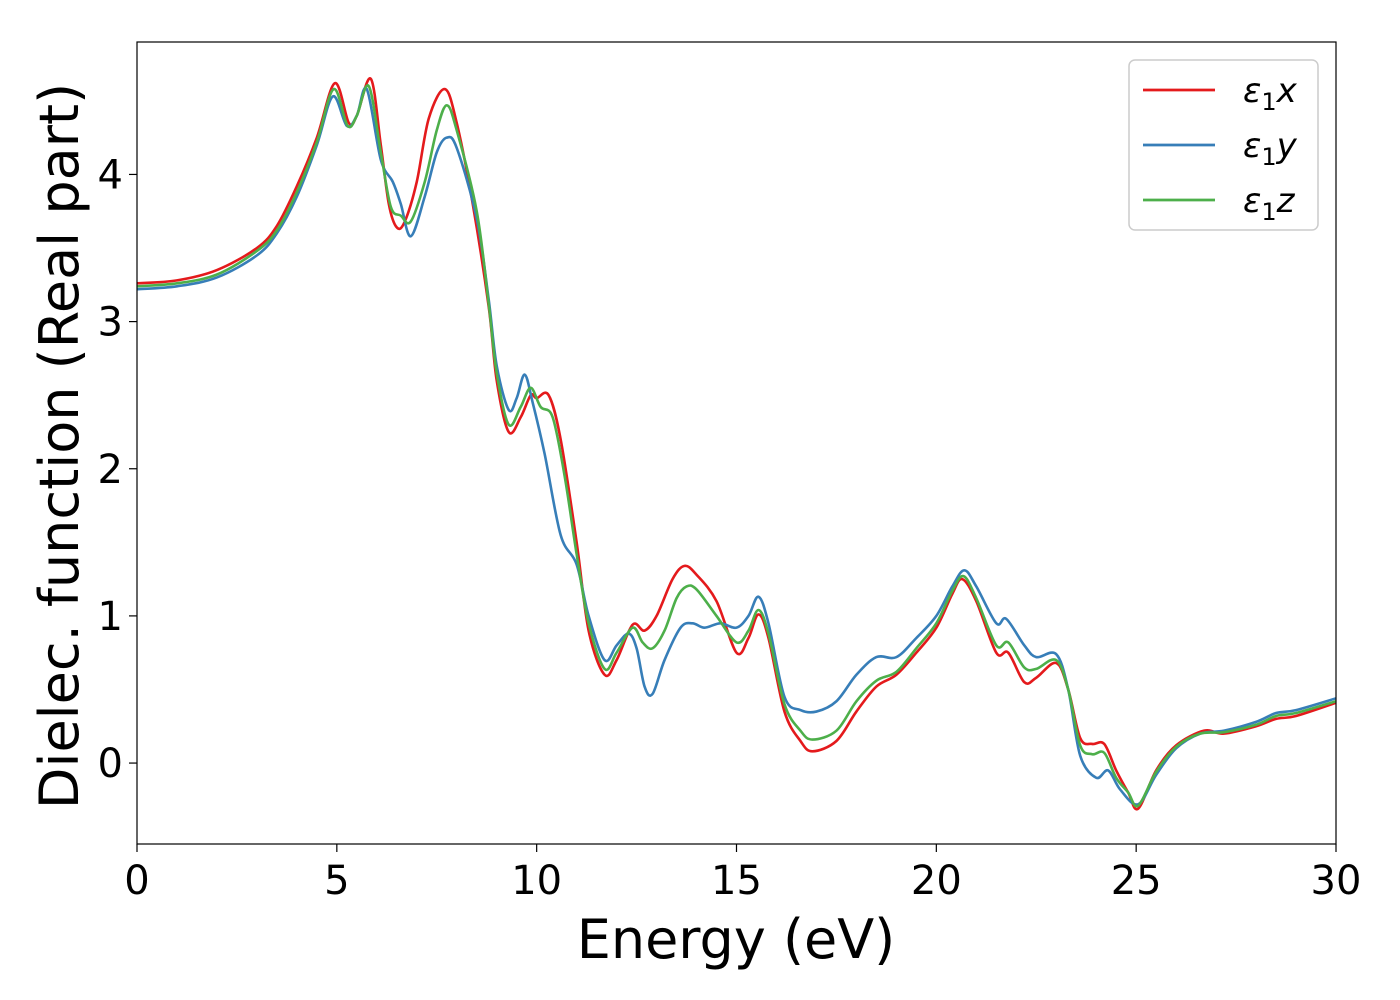 This screenshot has height=1000, width=1400. I want to click on legend-label-y: ε1y, so click(1270, 148).